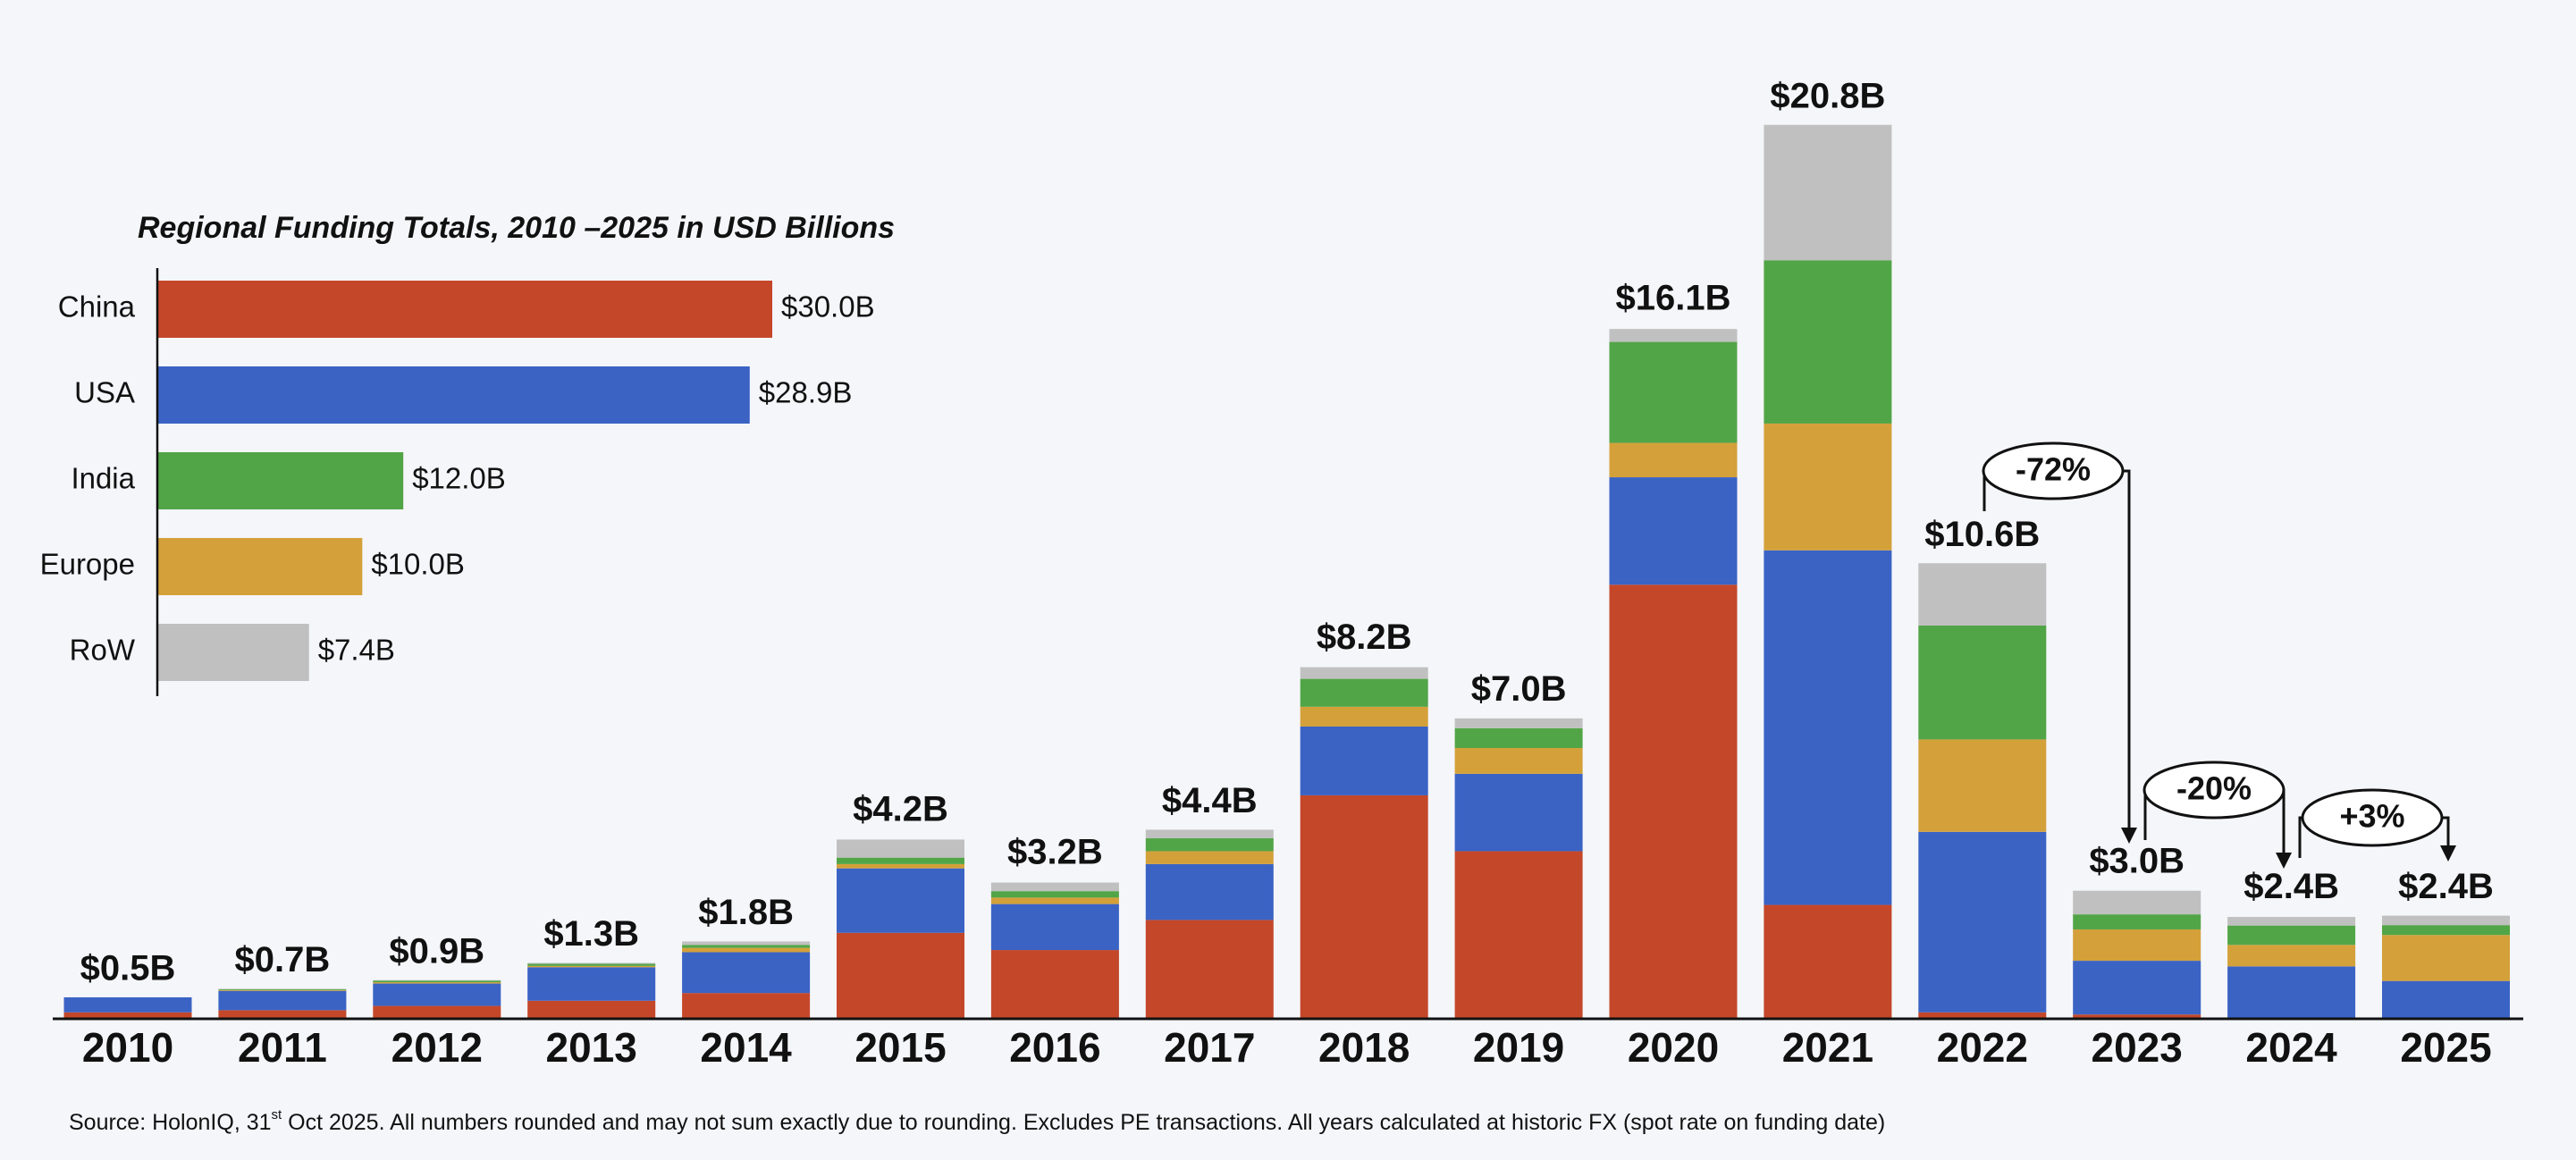  Describe the element at coordinates (1983, 1047) in the screenshot. I see `x-tick-label: 2022` at that location.